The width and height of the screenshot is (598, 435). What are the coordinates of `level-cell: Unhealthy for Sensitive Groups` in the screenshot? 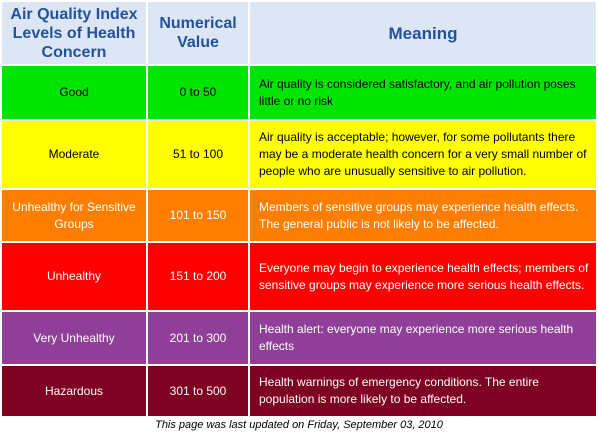 It's located at (74, 215).